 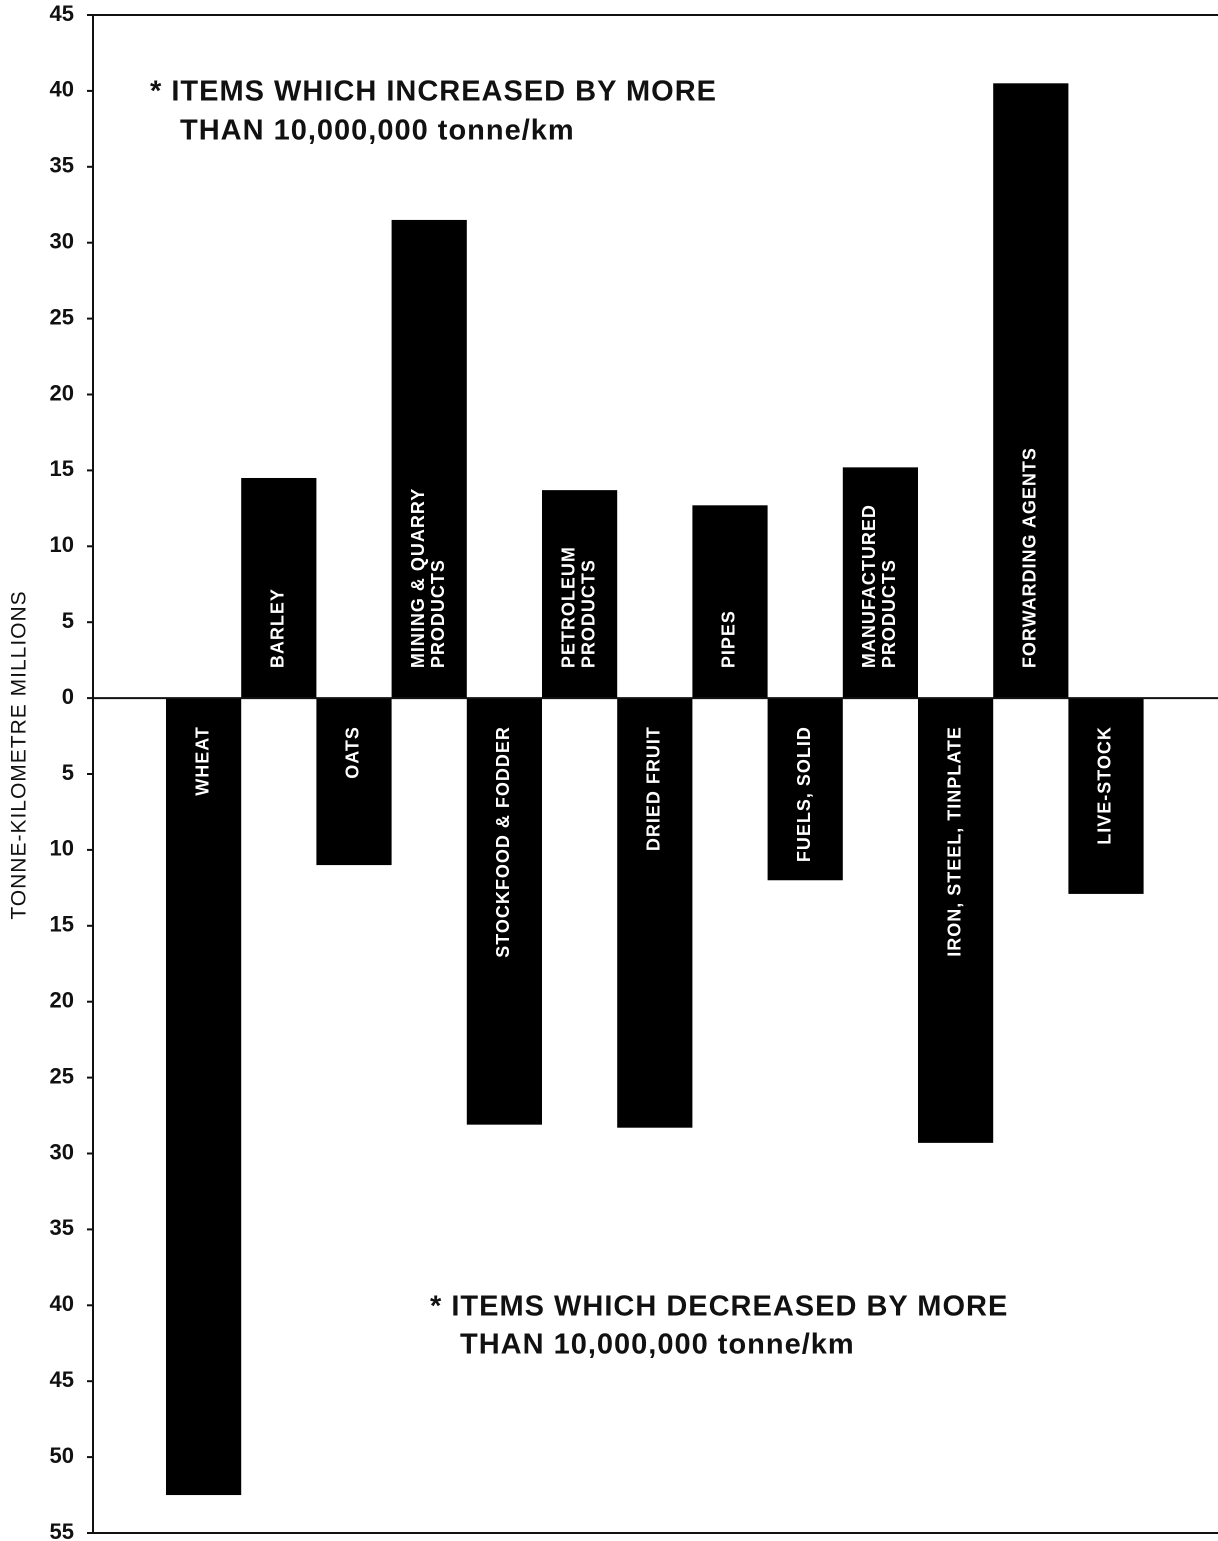 I want to click on bar-label: FORWARDING AGENTS, so click(x=1030, y=557).